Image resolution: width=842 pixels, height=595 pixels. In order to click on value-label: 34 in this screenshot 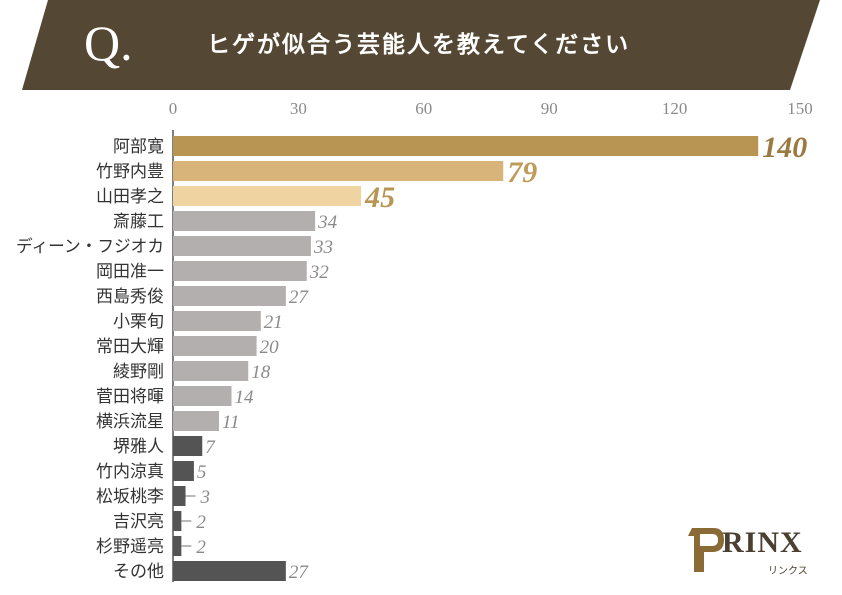, I will do `click(327, 222)`.